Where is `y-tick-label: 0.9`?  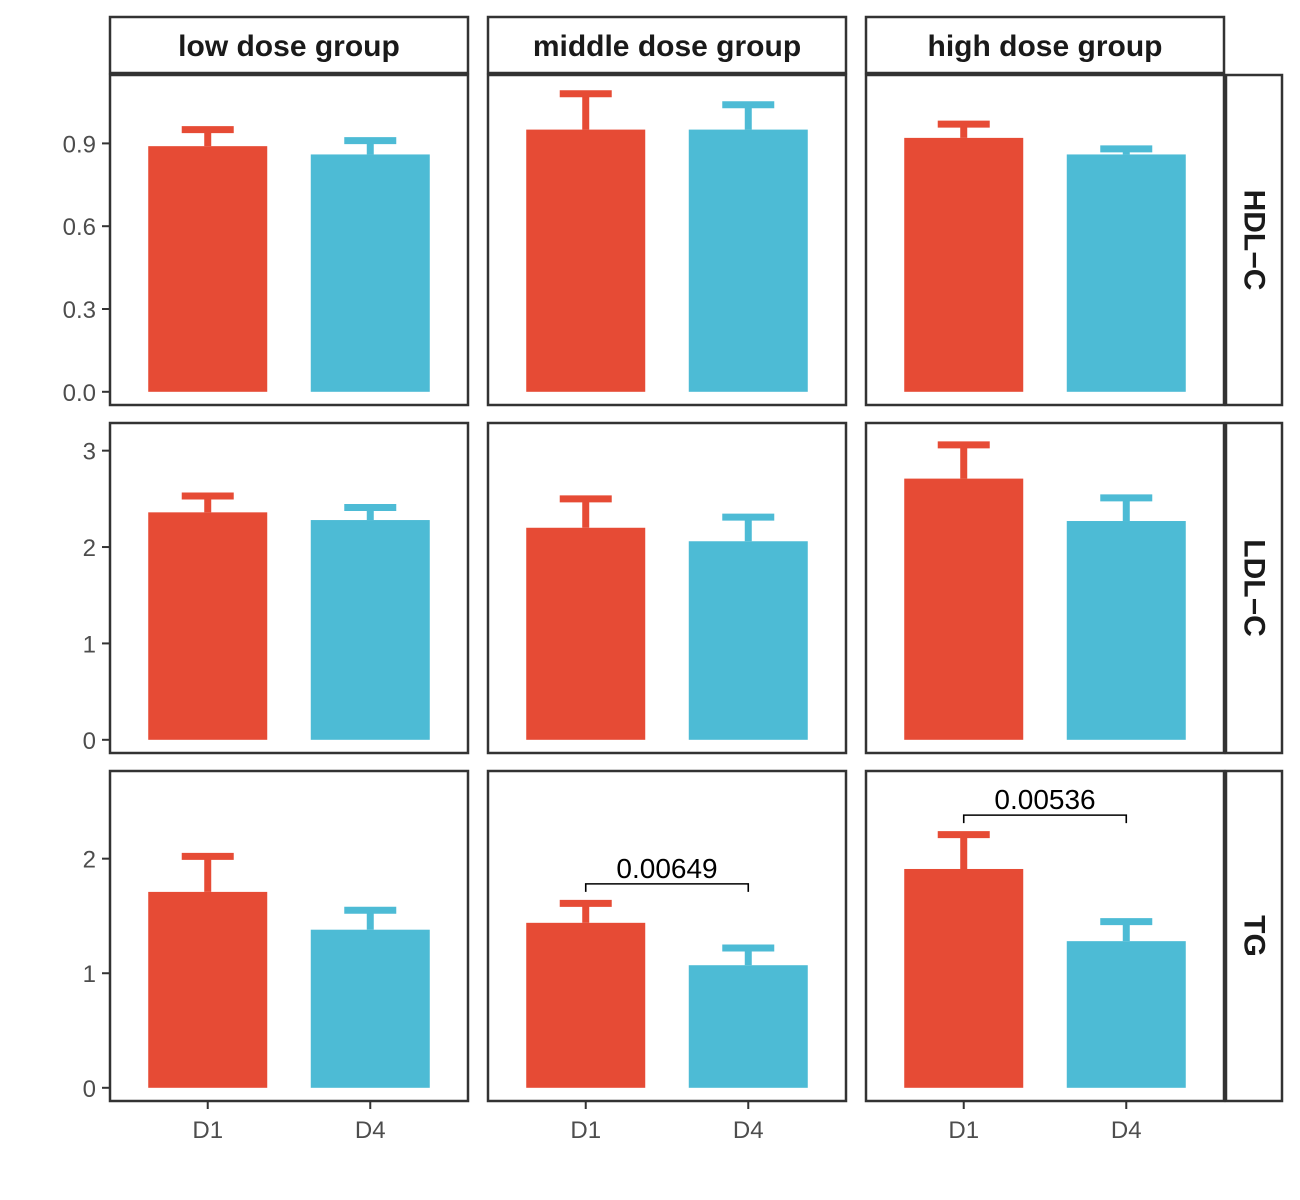 y-tick-label: 0.9 is located at coordinates (79, 144).